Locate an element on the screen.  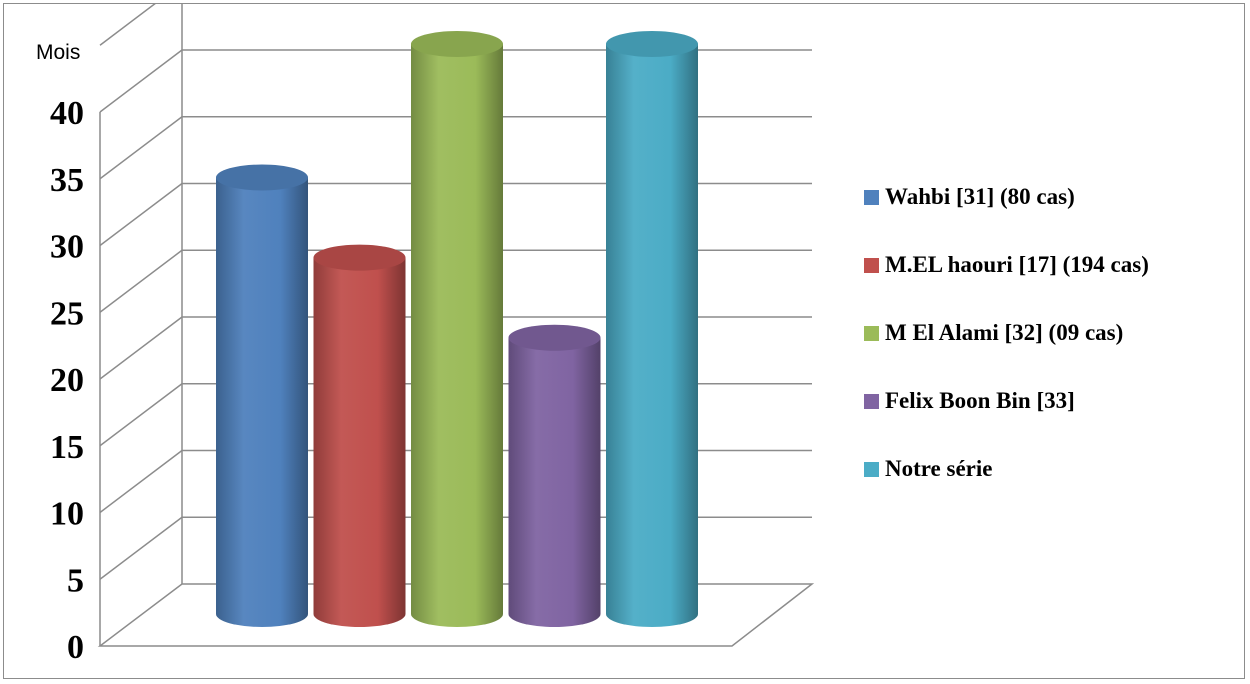
legend-label: Felix Boon Bin [33] is located at coordinates (980, 400).